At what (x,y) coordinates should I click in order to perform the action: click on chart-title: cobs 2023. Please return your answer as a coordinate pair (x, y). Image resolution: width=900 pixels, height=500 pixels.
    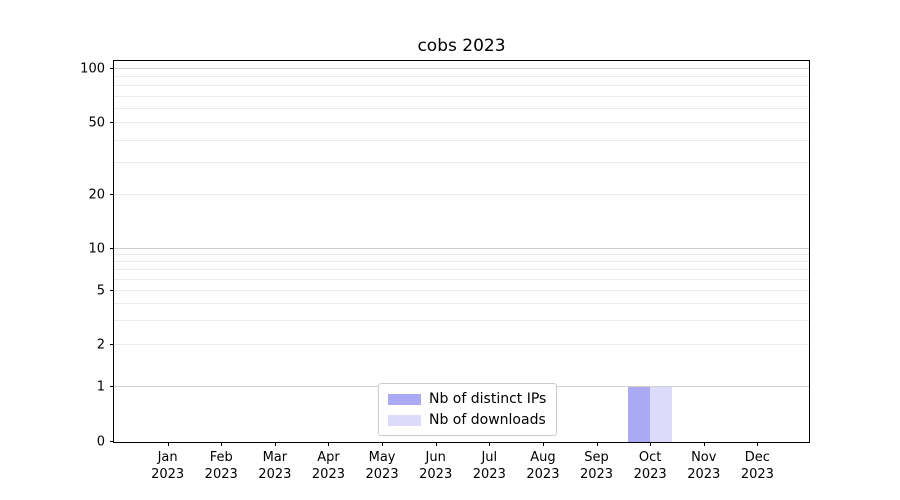
    Looking at the image, I should click on (461, 46).